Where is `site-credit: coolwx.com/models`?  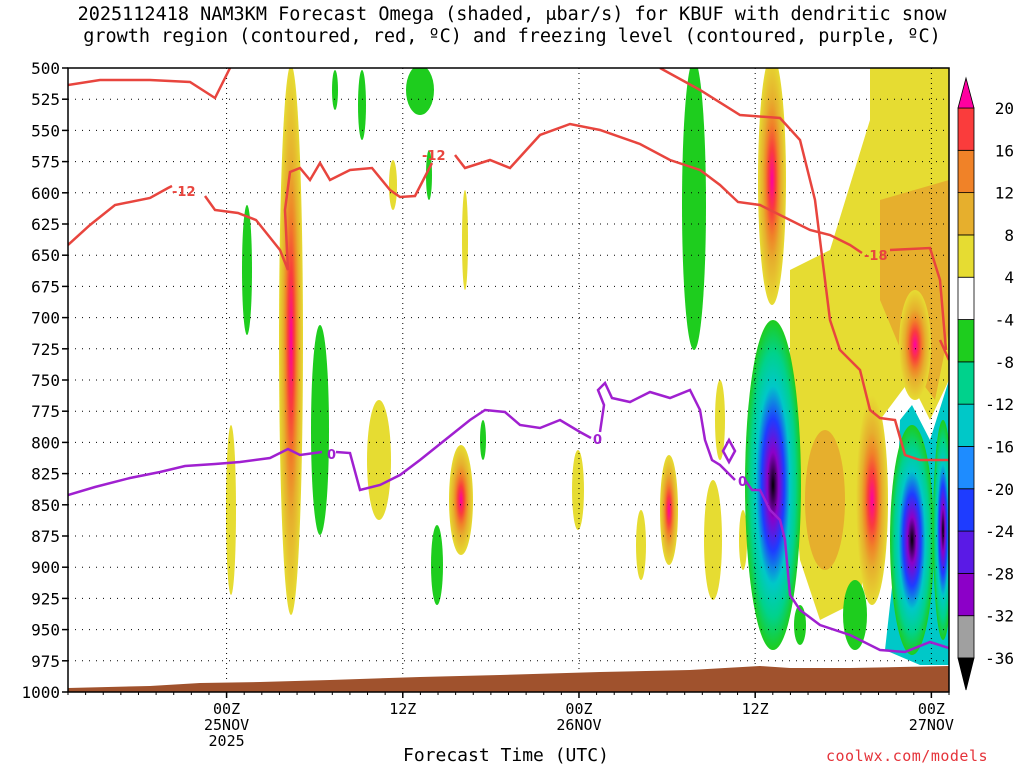
site-credit: coolwx.com/models is located at coordinates (907, 756).